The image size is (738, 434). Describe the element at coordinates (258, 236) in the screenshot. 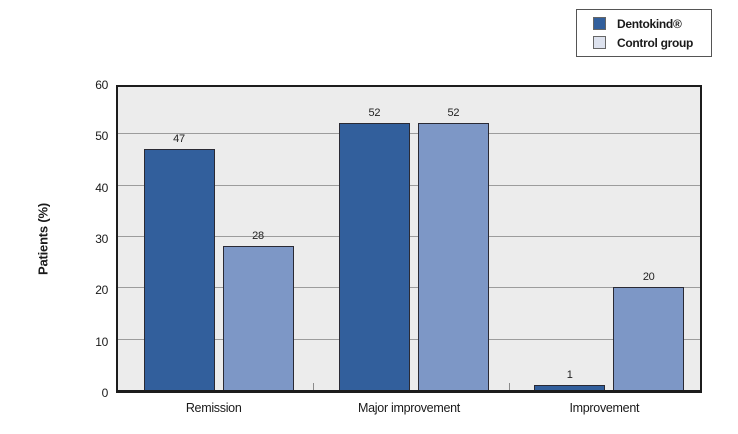

I see `bar-value-label: 28` at that location.